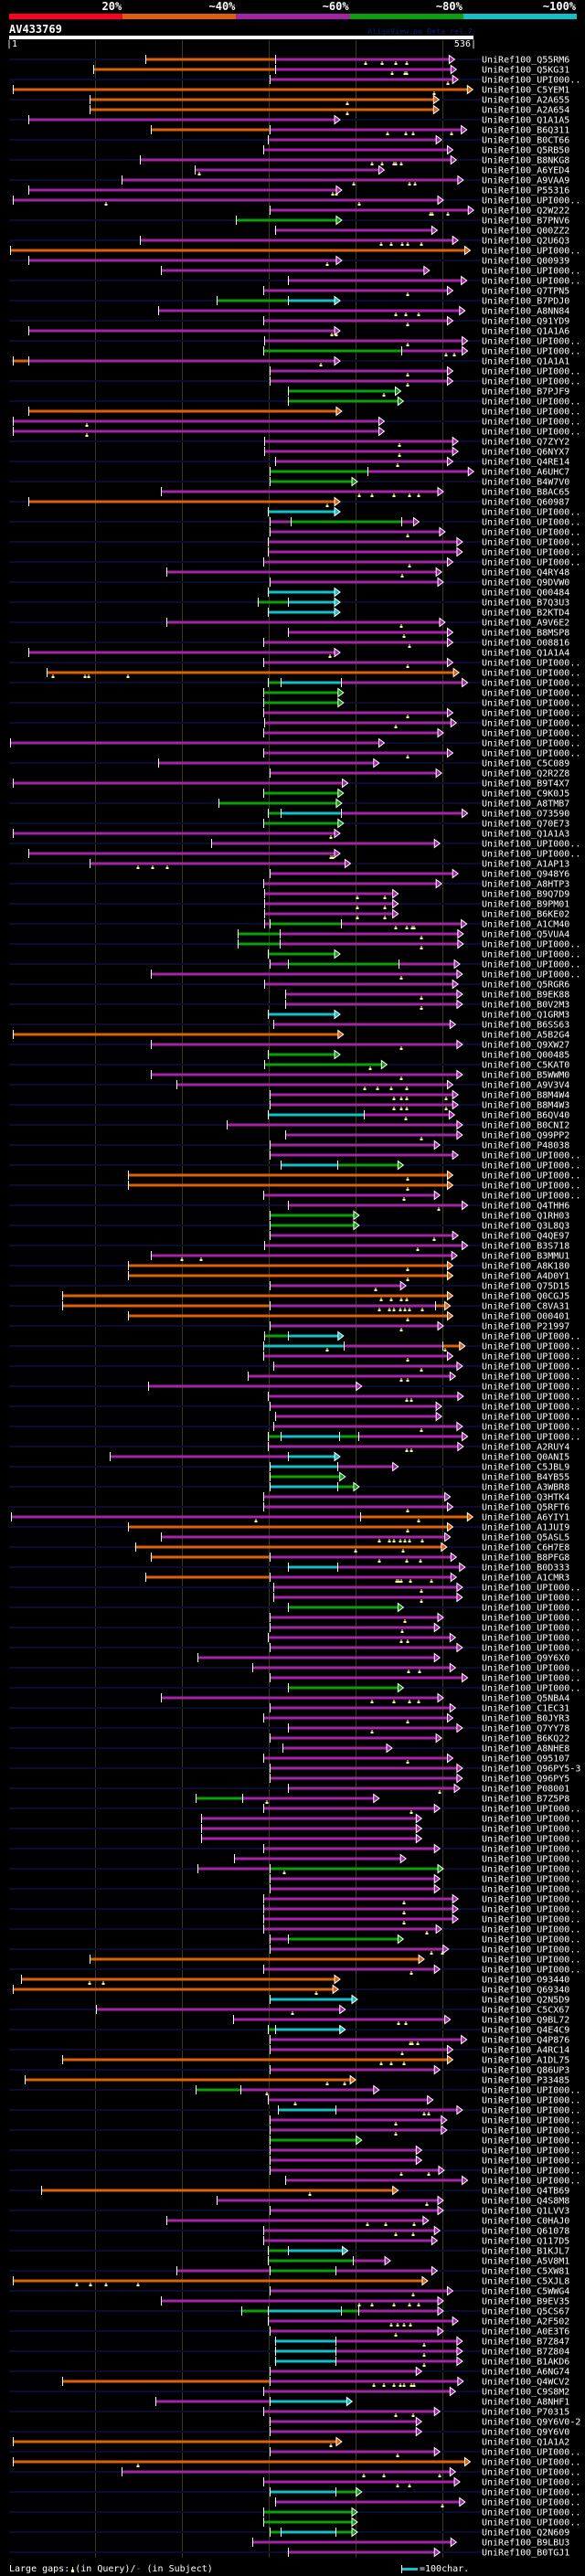 Image resolution: width=585 pixels, height=2576 pixels. What do you see at coordinates (525, 312) in the screenshot?
I see `subject-label: UniRef100_A8NN84` at bounding box center [525, 312].